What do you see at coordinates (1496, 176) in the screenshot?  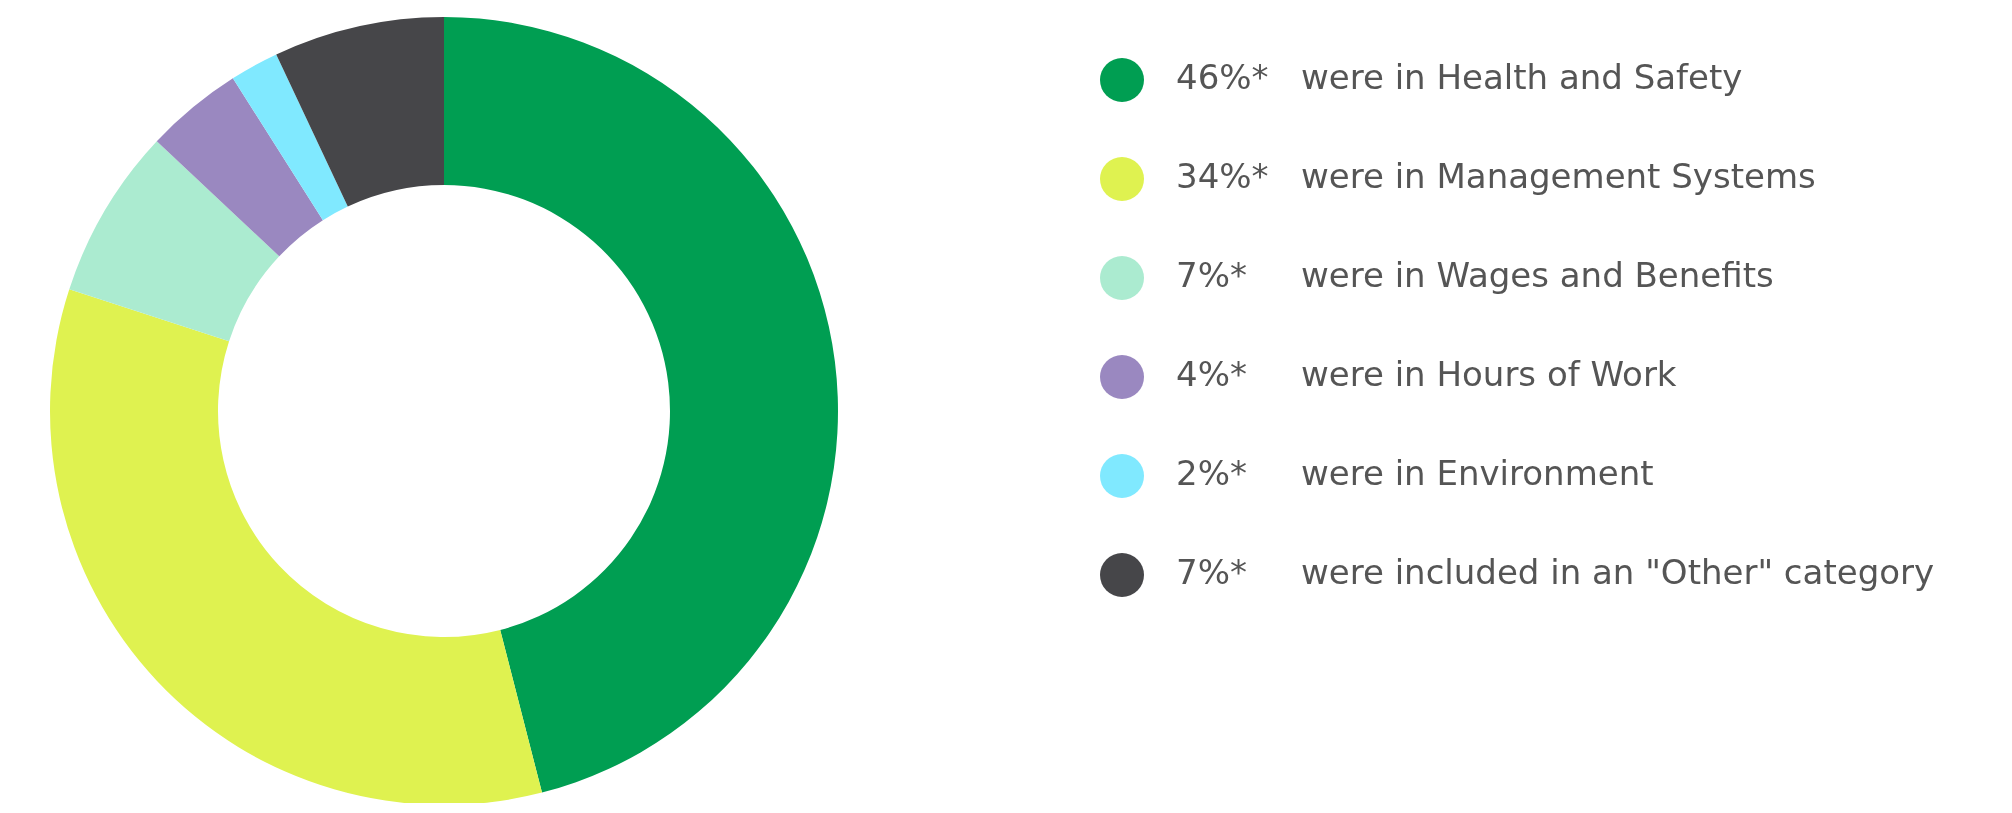 I see `legend-label: 34%* were in Management Systems` at bounding box center [1496, 176].